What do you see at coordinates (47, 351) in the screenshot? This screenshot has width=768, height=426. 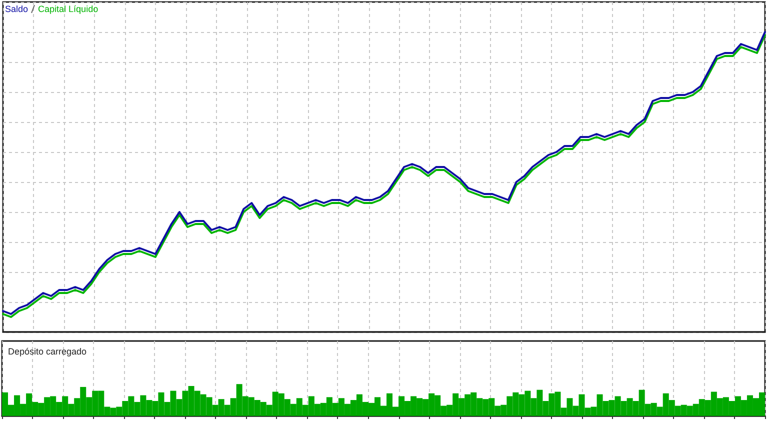 I see `chart-title: Depósito carregado` at bounding box center [47, 351].